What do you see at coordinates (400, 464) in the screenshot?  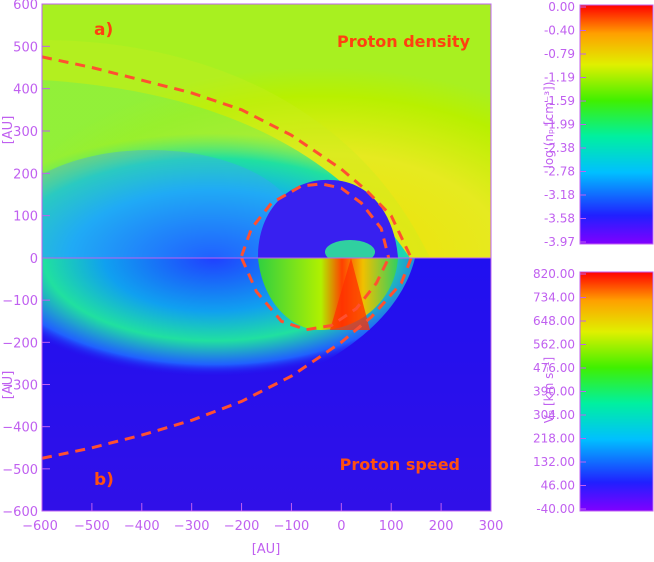 I see `panel-b-title: Proton speed` at bounding box center [400, 464].